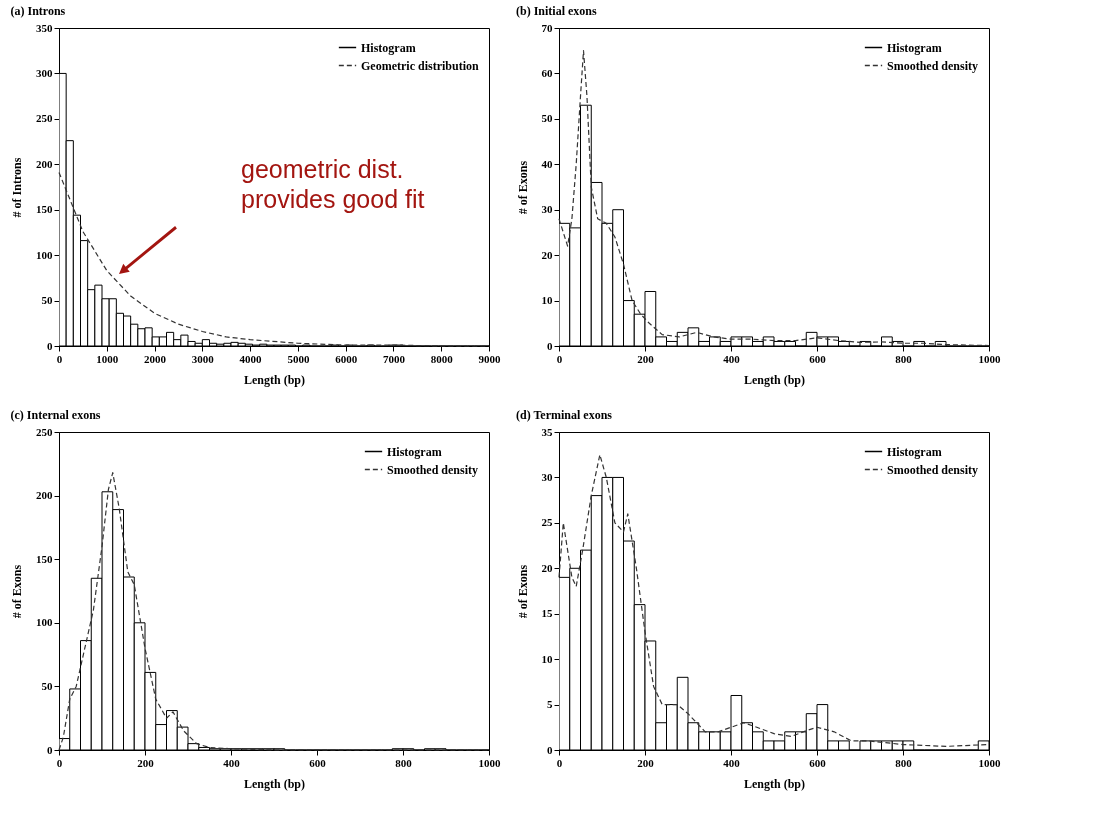 This screenshot has height=819, width=1097. I want to click on x-tick-label: 7000, so click(394, 358).